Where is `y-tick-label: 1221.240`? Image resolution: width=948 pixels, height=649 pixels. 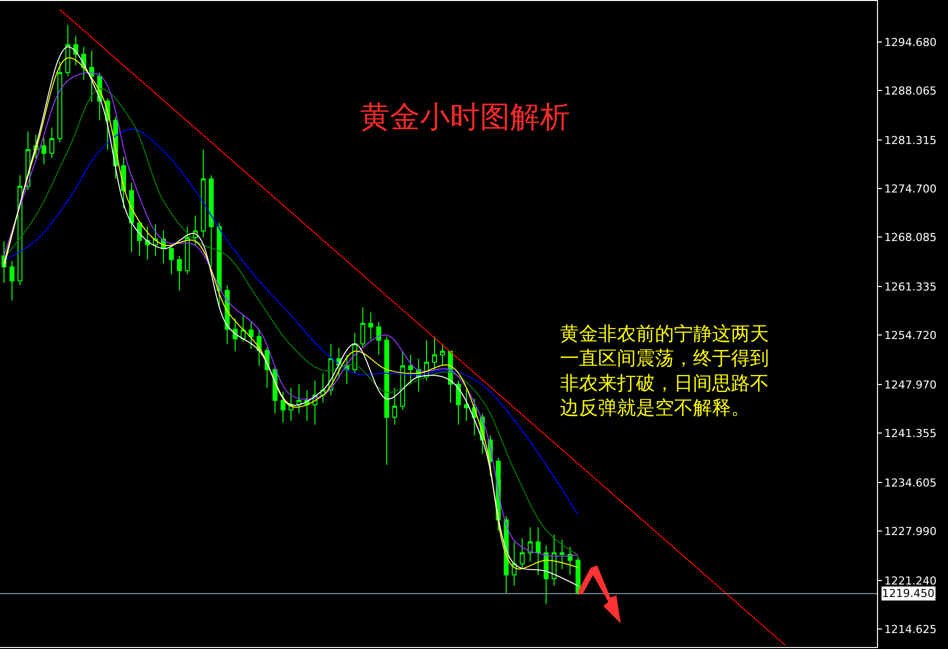
y-tick-label: 1221.240 is located at coordinates (910, 581).